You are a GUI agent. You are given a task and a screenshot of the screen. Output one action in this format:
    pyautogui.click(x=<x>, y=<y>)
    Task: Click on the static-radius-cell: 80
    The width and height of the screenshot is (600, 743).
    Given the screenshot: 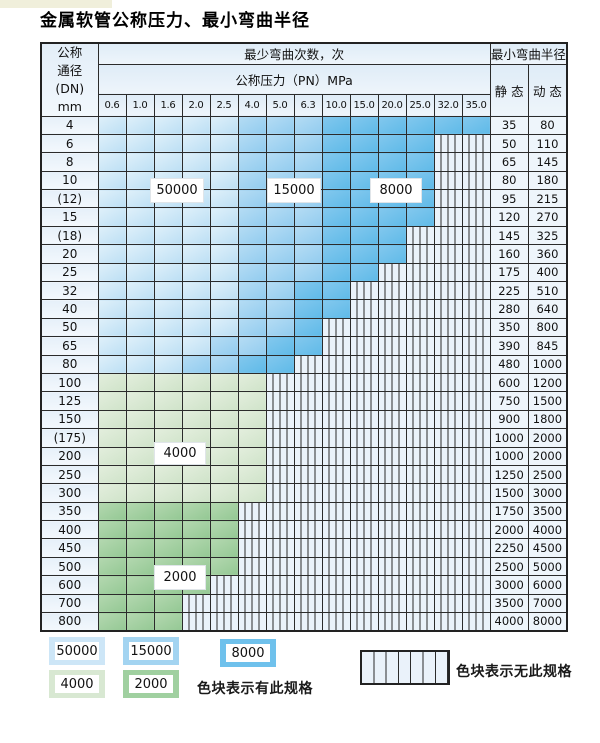 What is the action you would take?
    pyautogui.click(x=509, y=180)
    